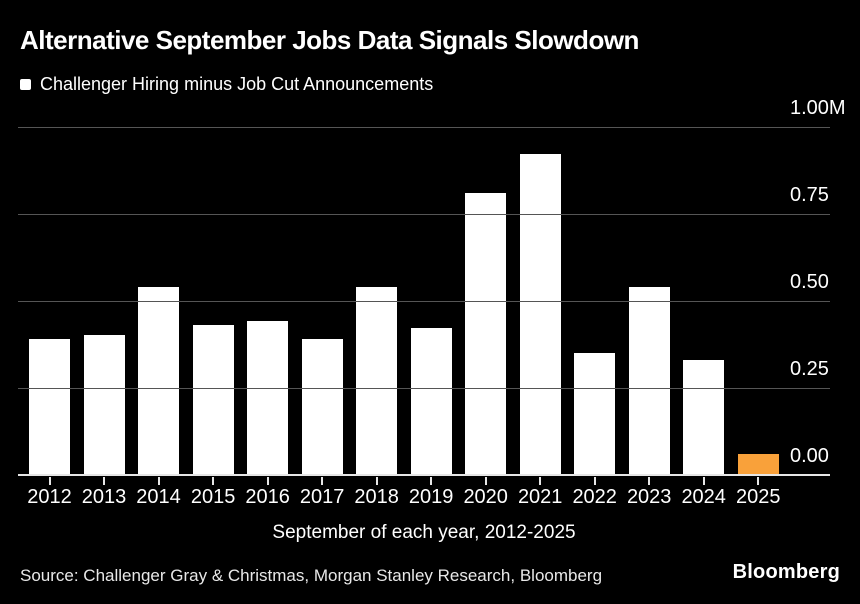 The image size is (860, 604). I want to click on x-axis-label: 2016, so click(267, 497).